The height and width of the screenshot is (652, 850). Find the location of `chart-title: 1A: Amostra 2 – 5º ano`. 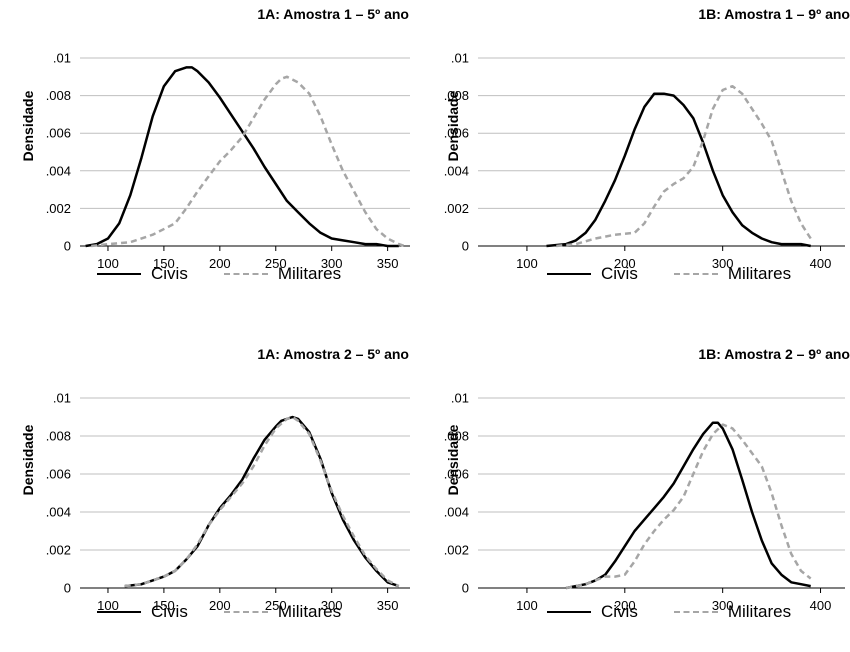

chart-title: 1A: Amostra 2 – 5º ano is located at coordinates (333, 354).